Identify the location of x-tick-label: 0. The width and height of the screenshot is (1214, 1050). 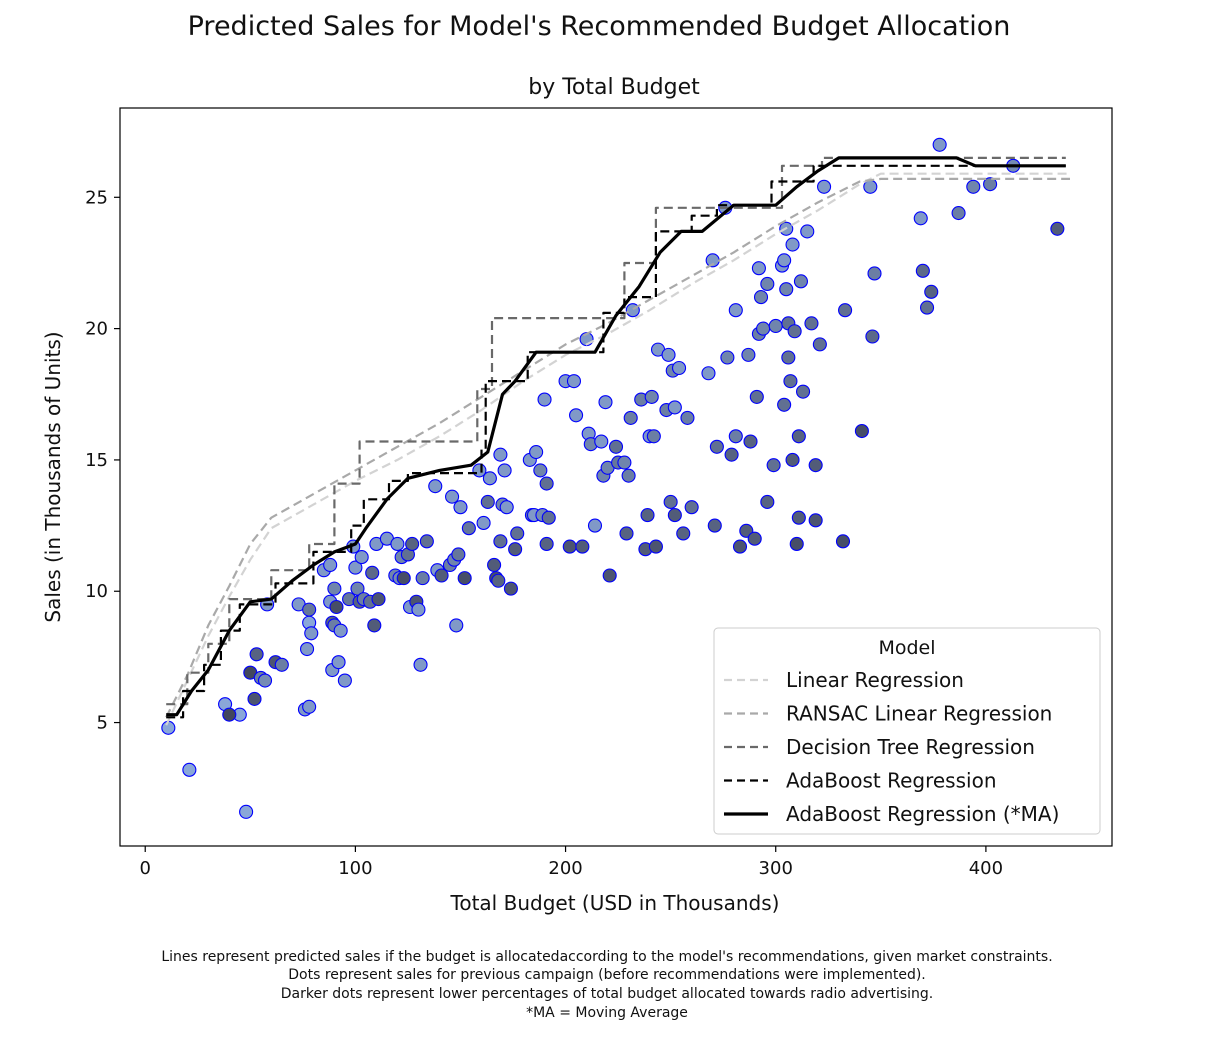
(144, 868).